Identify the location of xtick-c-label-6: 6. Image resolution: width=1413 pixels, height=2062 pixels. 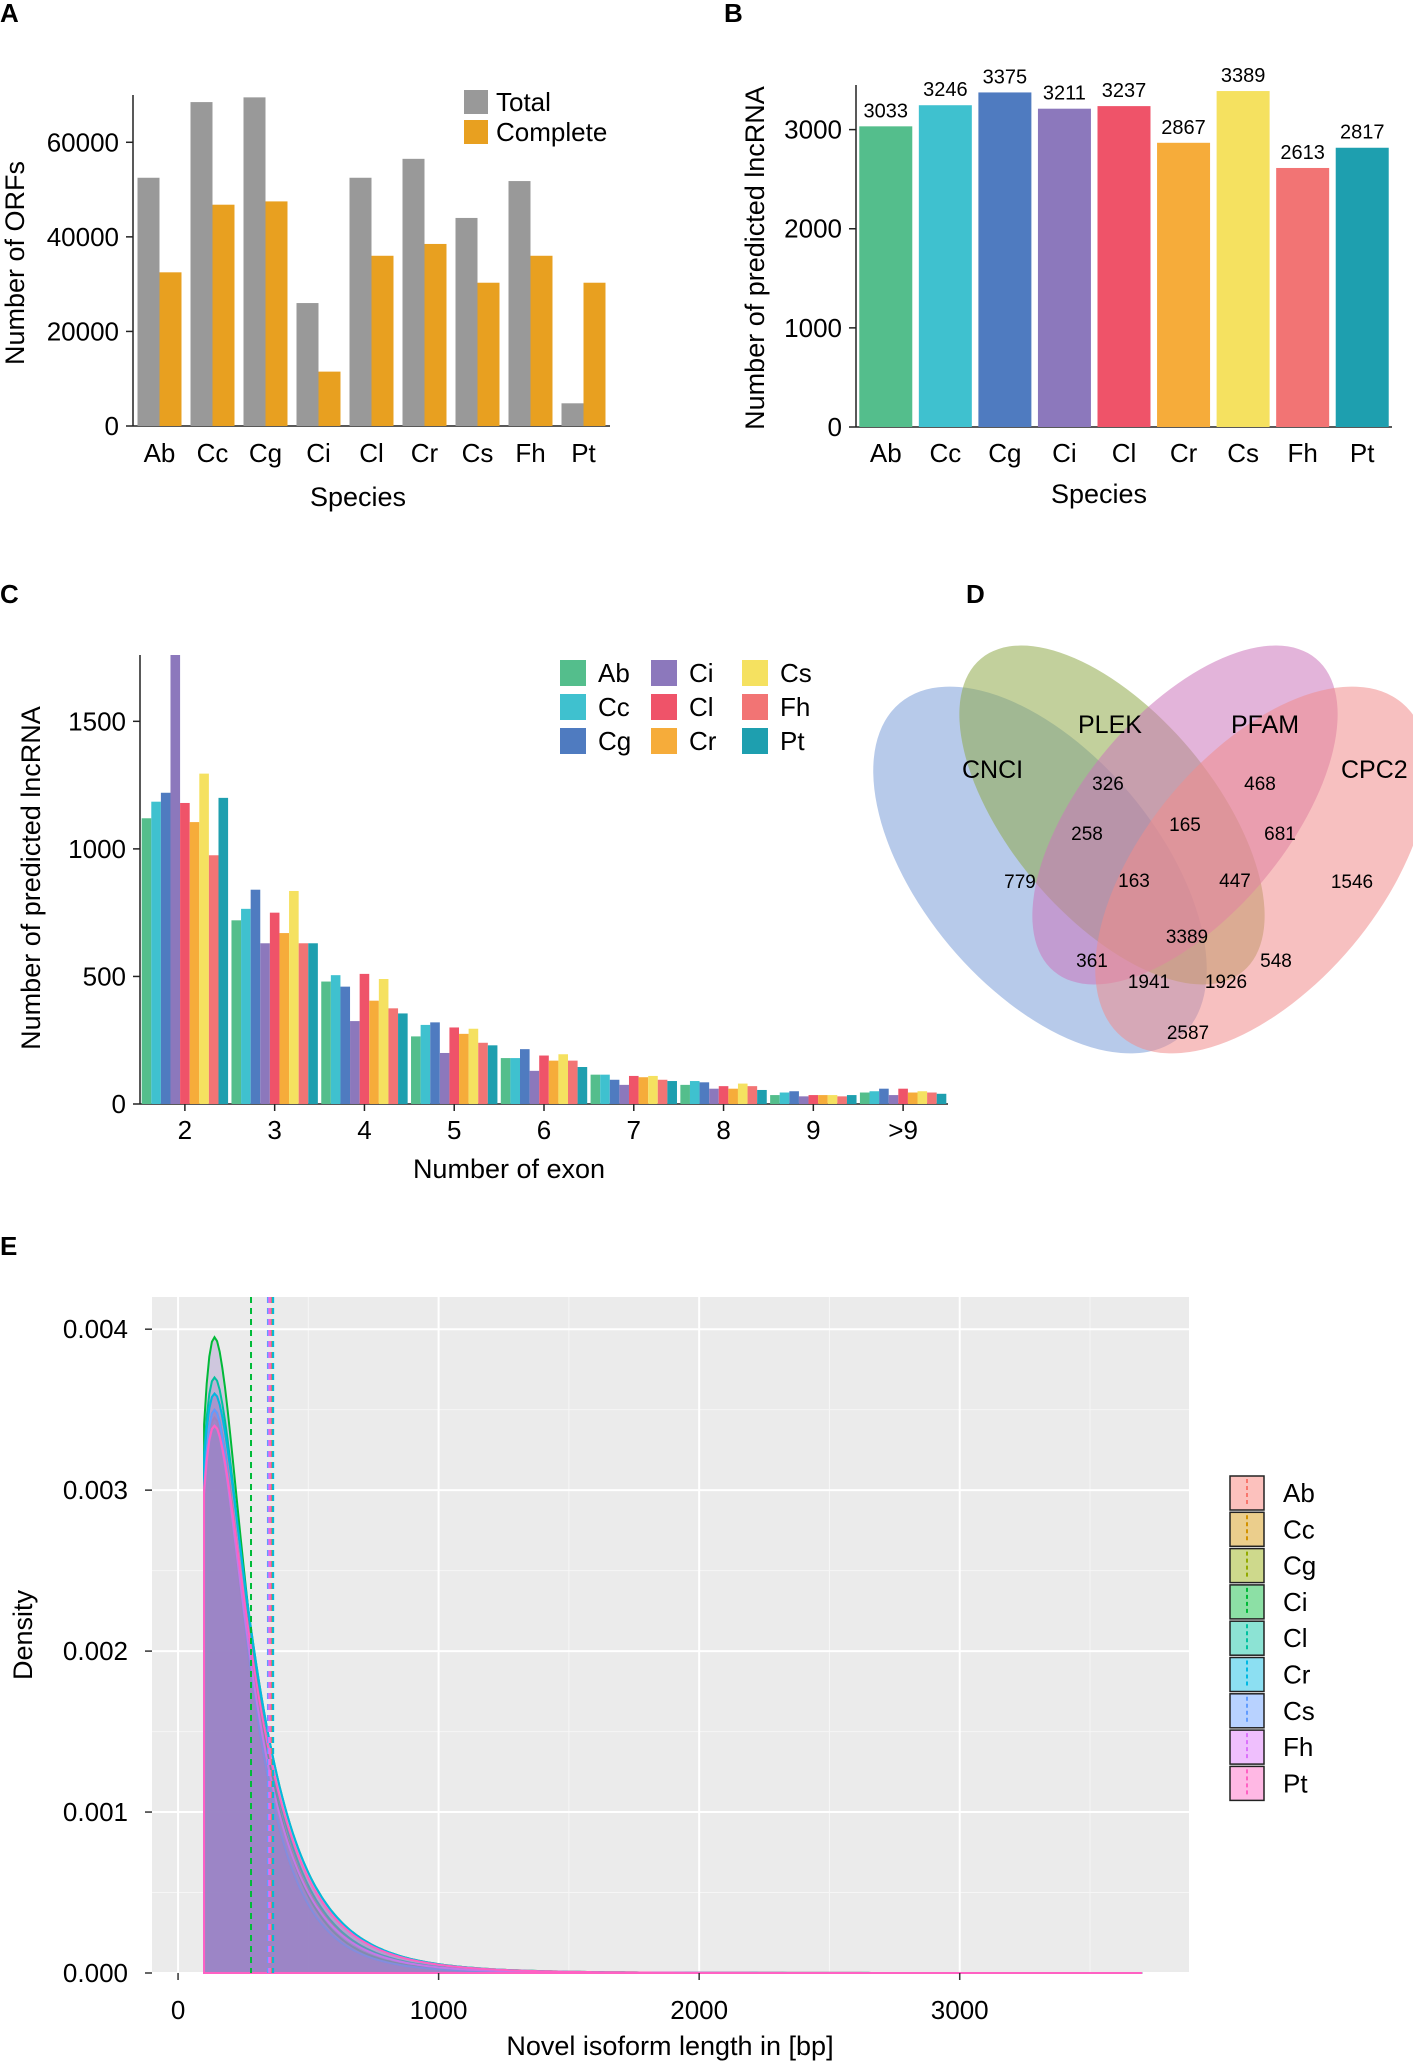
(544, 1130).